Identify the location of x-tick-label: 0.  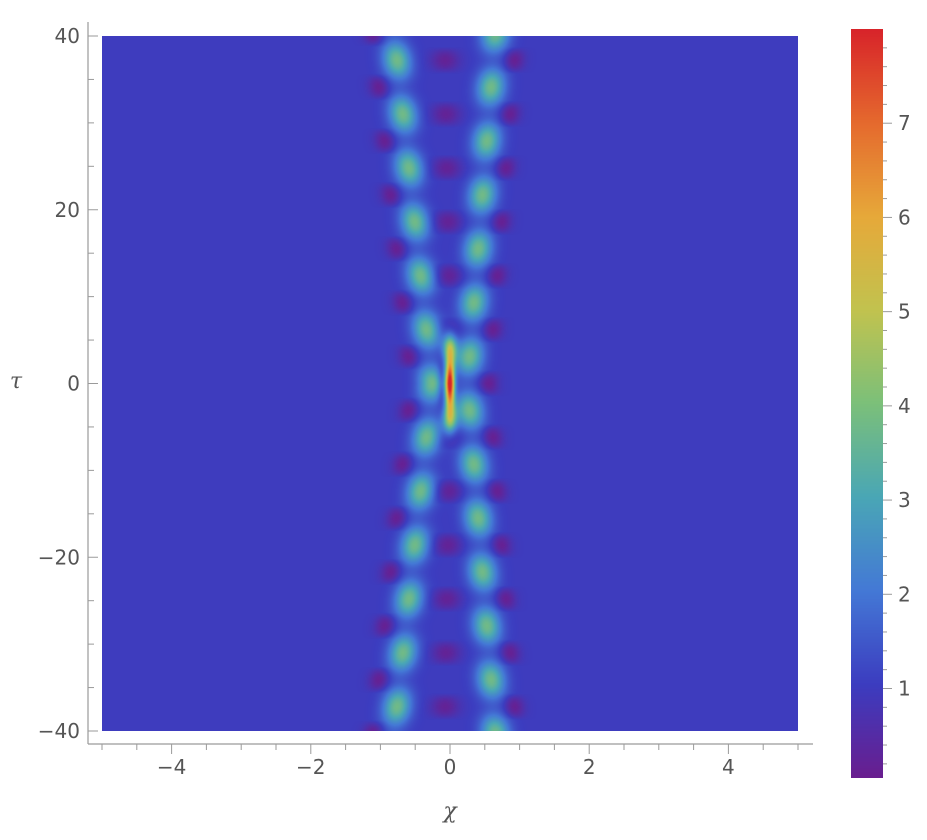
(450, 767).